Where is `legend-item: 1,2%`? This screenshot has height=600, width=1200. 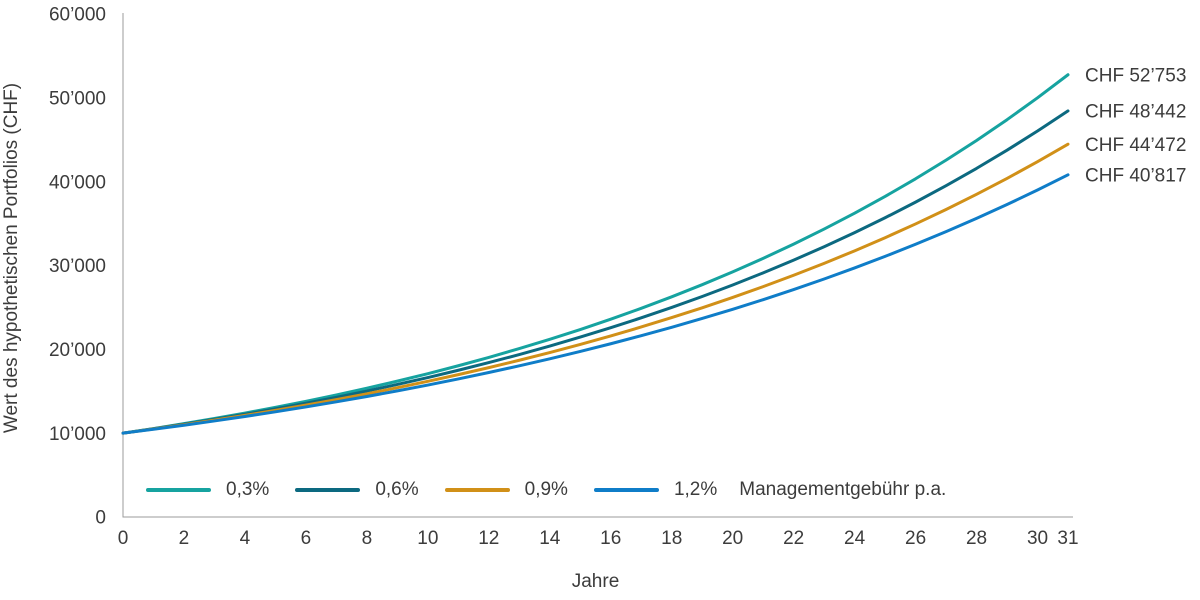 legend-item: 1,2% is located at coordinates (655, 490).